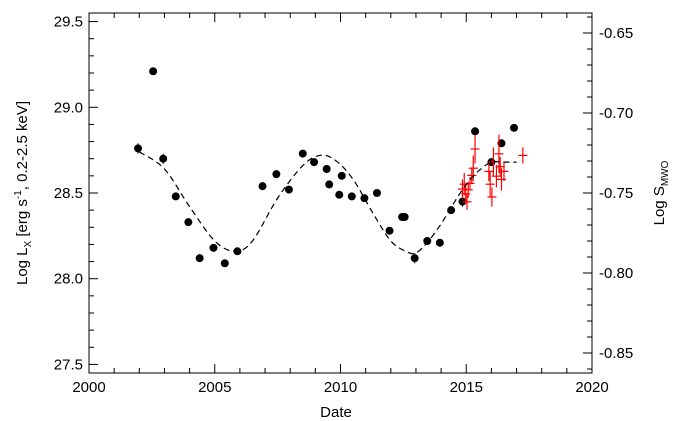 The width and height of the screenshot is (673, 421). What do you see at coordinates (616, 193) in the screenshot?
I see `y-right-tick-label: -0.75` at bounding box center [616, 193].